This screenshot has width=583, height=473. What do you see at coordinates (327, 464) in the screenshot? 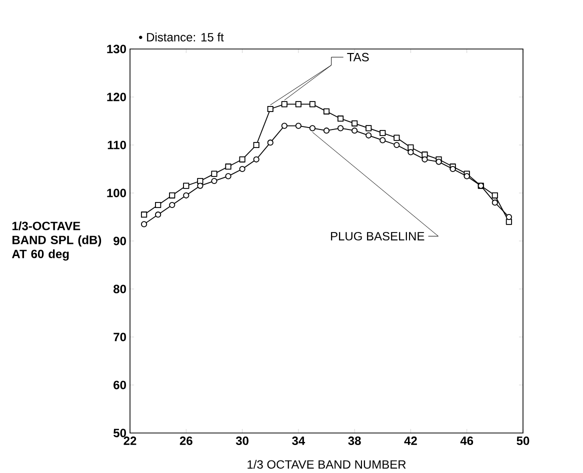
I see `x-axis-title: 1/3 OCTAVE BAND NUMBER` at bounding box center [327, 464].